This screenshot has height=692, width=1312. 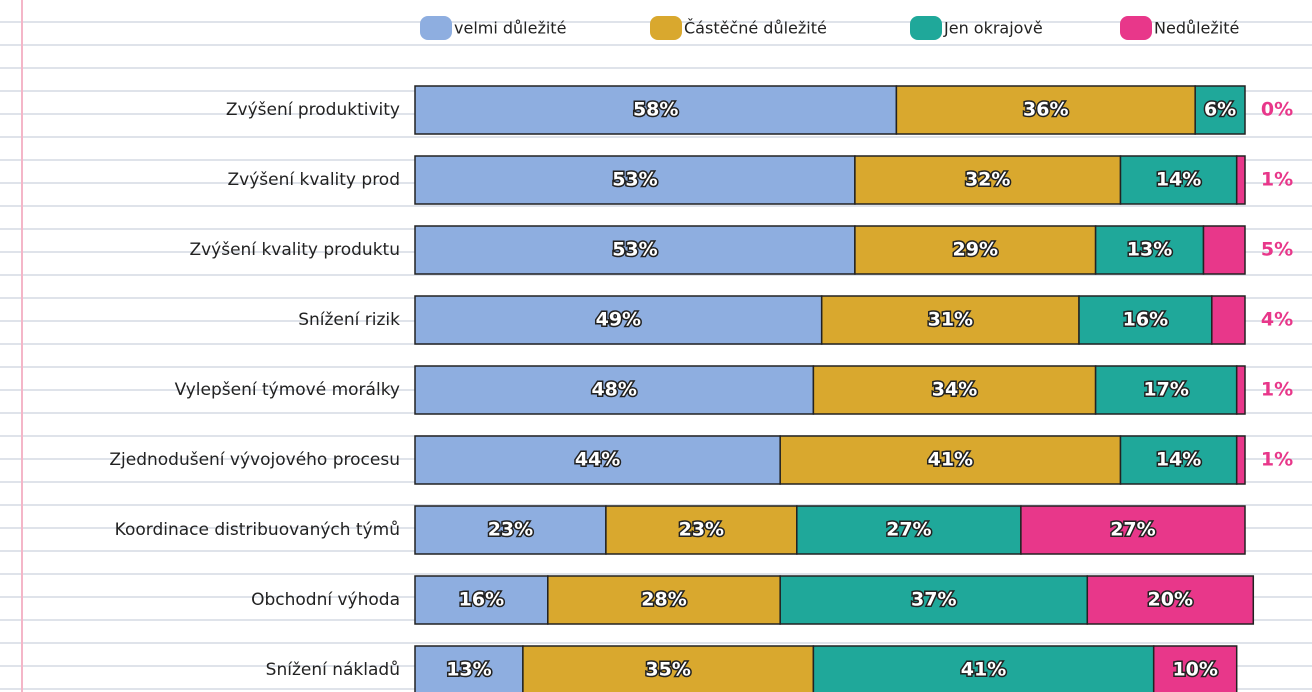 What do you see at coordinates (987, 180) in the screenshot?
I see `value-label: 32%` at bounding box center [987, 180].